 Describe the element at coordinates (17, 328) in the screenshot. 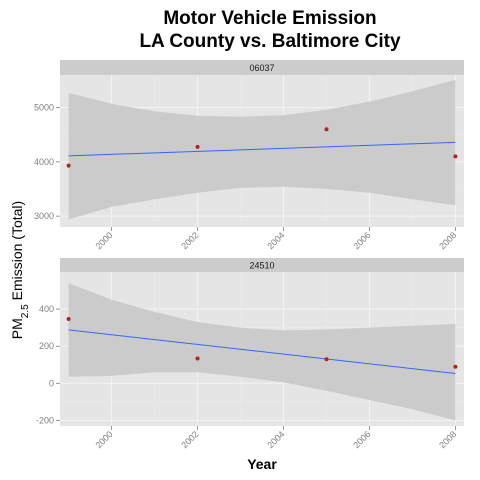

I see `y-axis-title-main: PM` at that location.